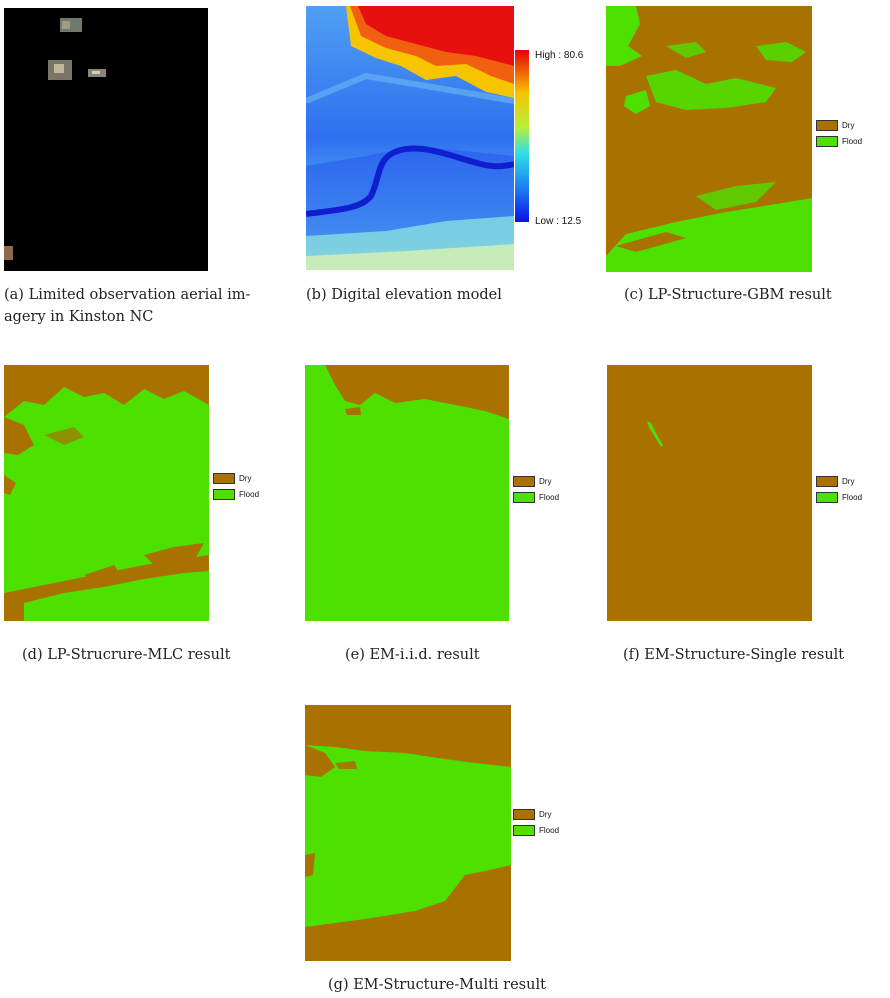  I want to click on legend-d: Dry Flood, so click(243, 487).